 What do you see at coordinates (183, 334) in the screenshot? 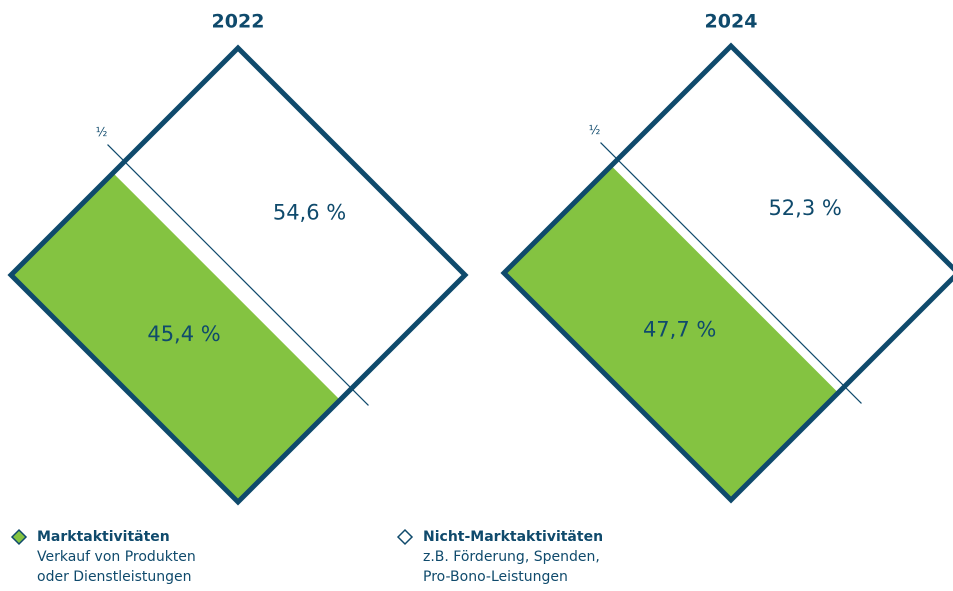
I see `value-label: 45,4 %` at bounding box center [183, 334].